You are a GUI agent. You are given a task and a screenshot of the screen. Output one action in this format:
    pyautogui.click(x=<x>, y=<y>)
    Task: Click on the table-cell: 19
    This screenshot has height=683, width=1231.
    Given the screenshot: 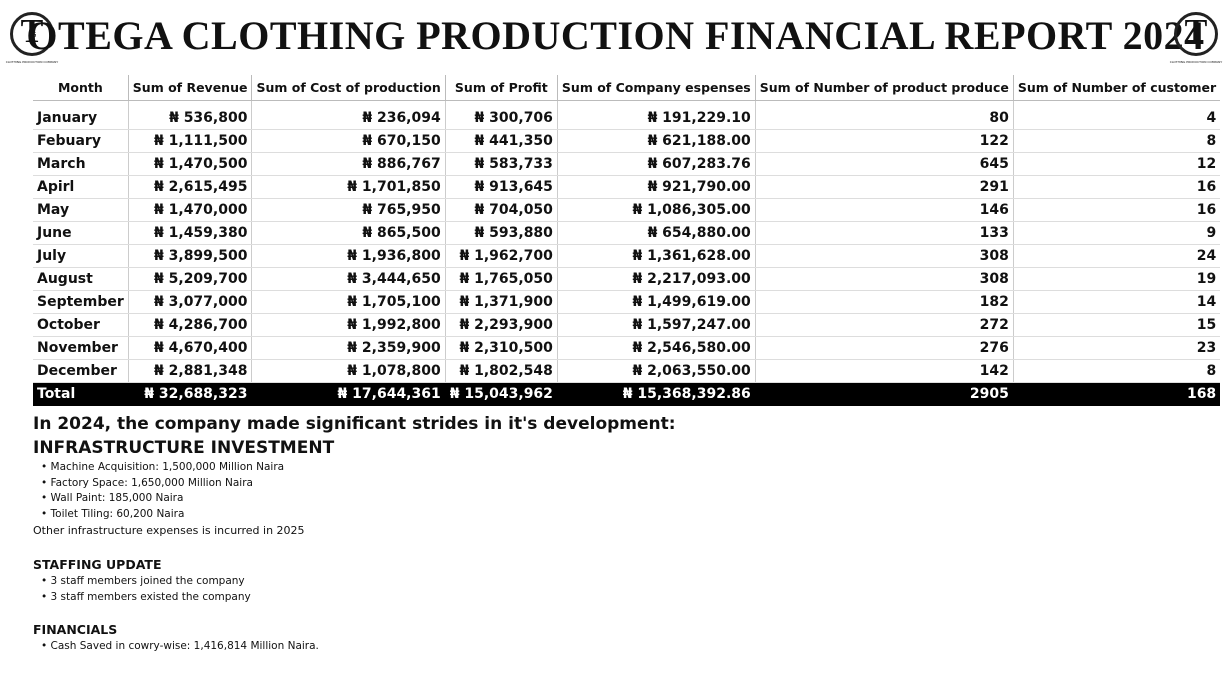 What is the action you would take?
    pyautogui.click(x=1116, y=279)
    